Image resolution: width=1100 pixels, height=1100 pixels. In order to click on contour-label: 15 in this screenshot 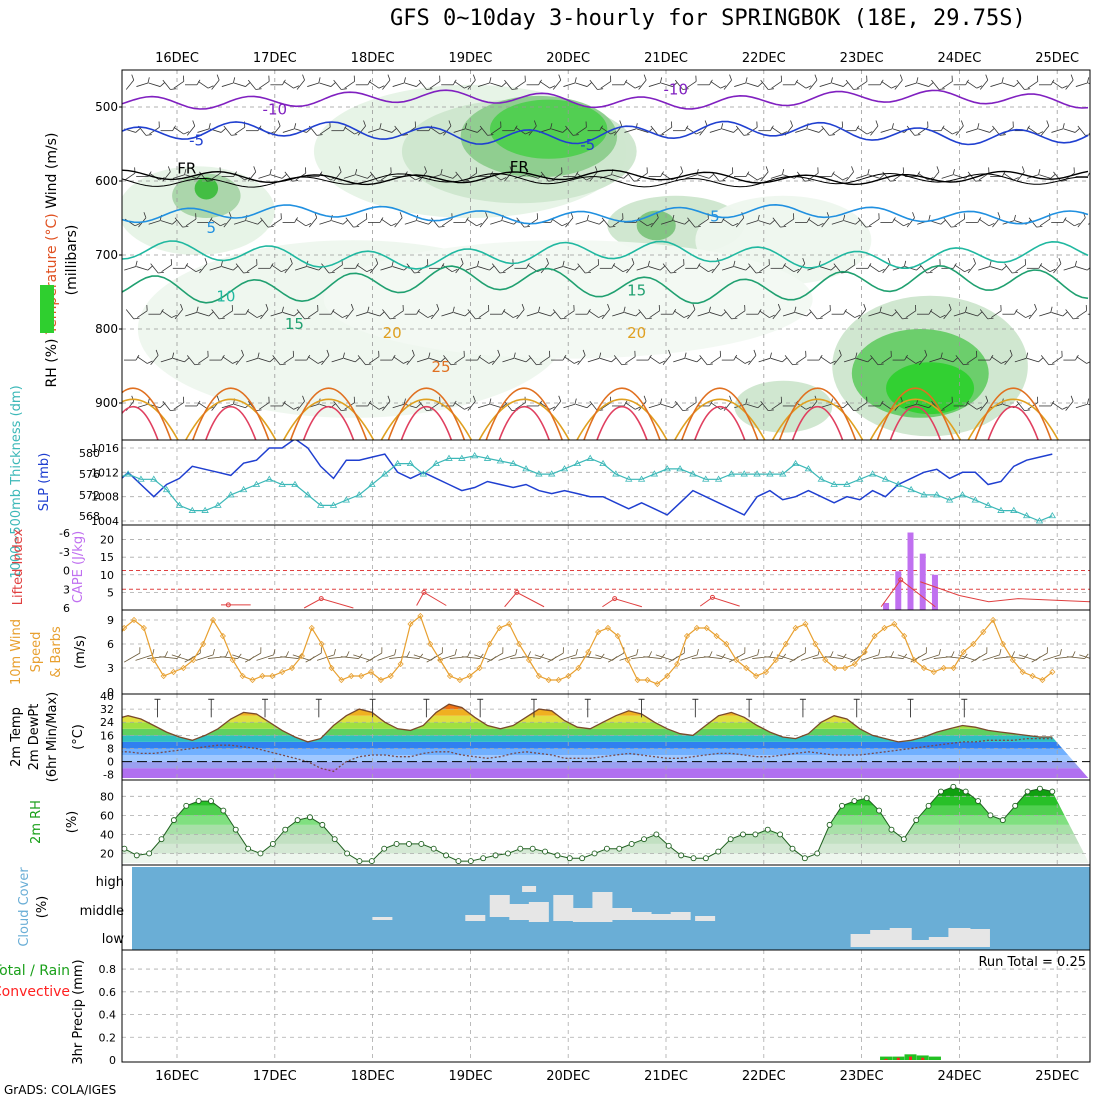, I will do `click(636, 291)`.